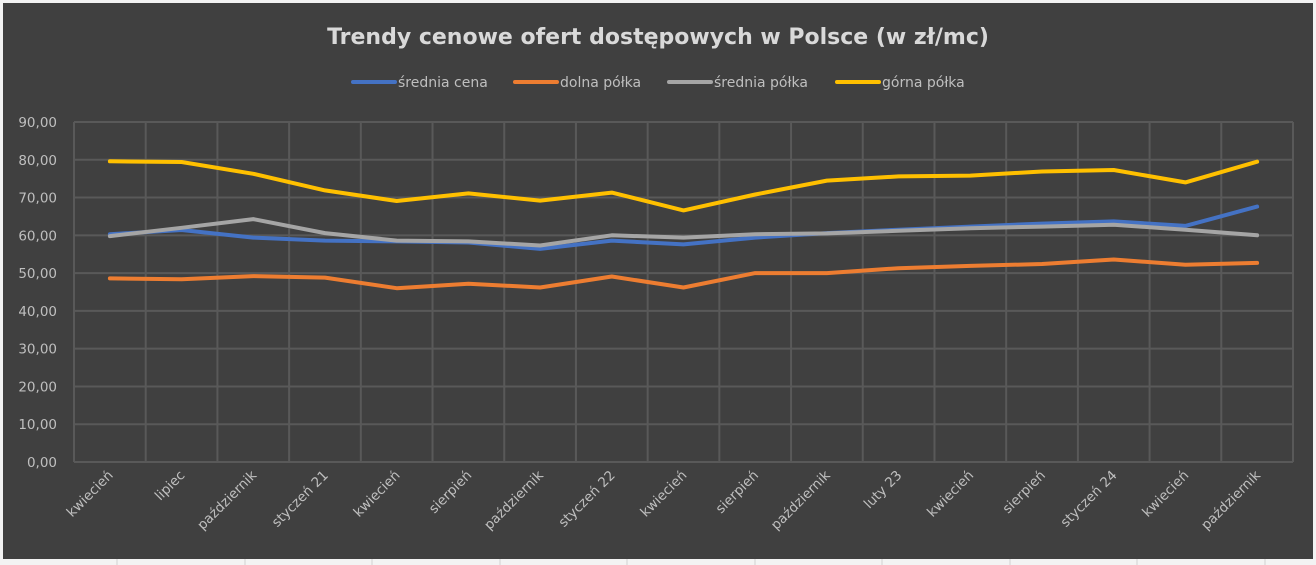 The image size is (1316, 565). I want to click on legend-item: średnia cena, so click(419, 83).